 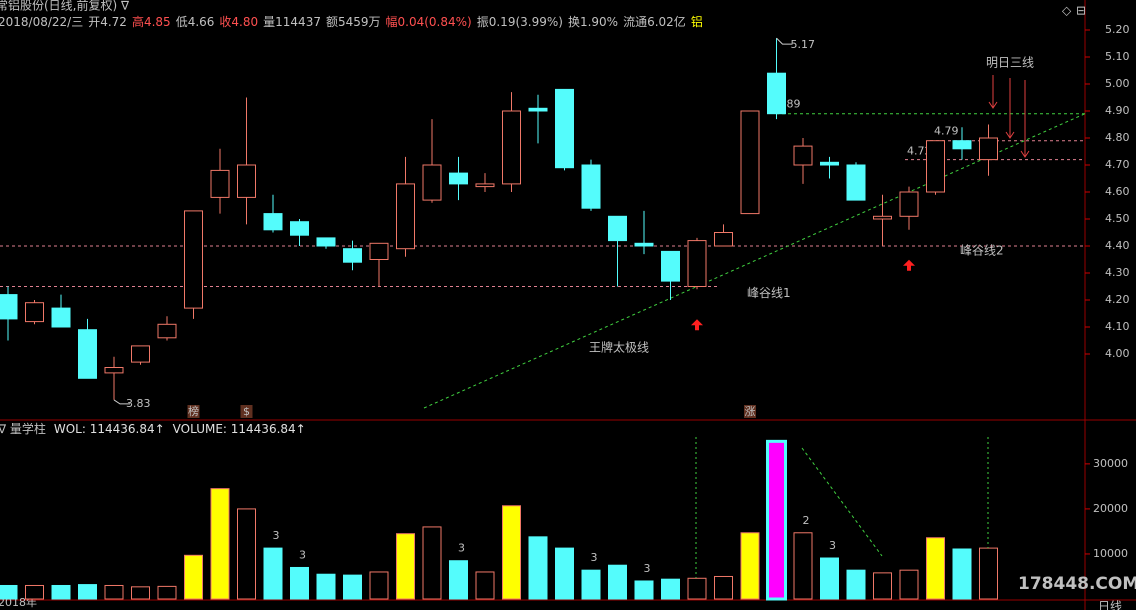 I want to click on volume-tick-label: 30000, so click(x=1110, y=463).